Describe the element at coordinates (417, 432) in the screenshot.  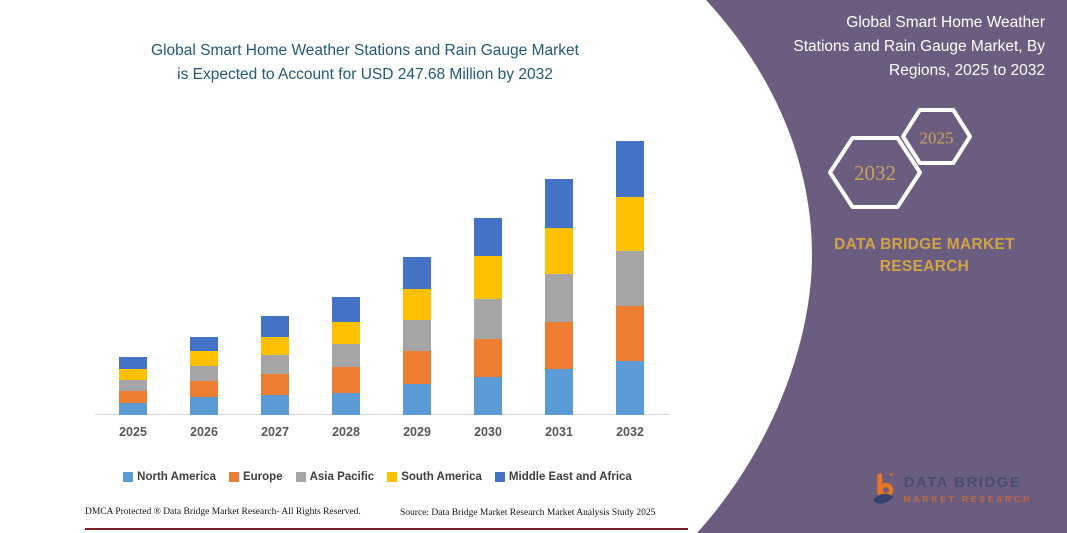
I see `x-axis-label-2029: 2029` at that location.